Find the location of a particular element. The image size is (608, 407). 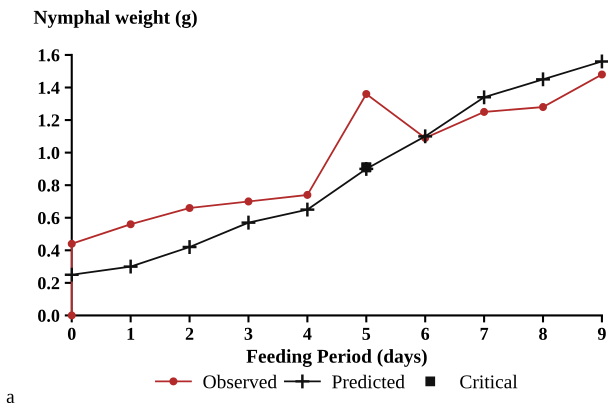

y-tick-label: 1.6 is located at coordinates (49, 55).